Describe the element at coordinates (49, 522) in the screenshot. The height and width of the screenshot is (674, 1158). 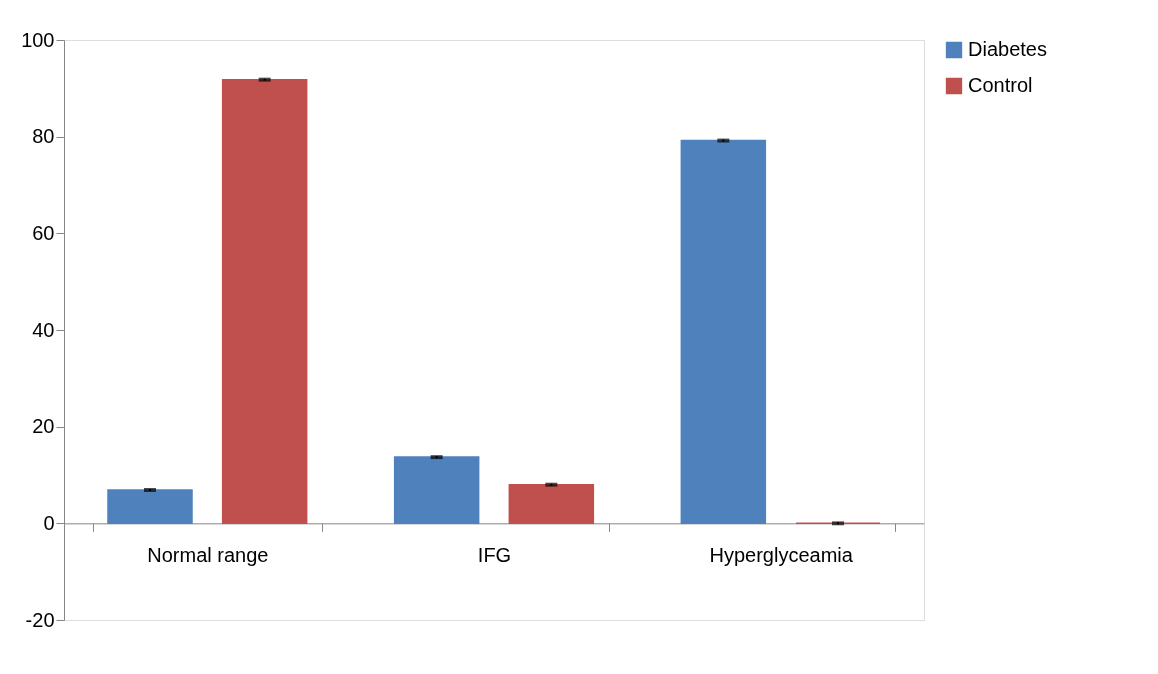
I see `y-tick-label: 0` at that location.